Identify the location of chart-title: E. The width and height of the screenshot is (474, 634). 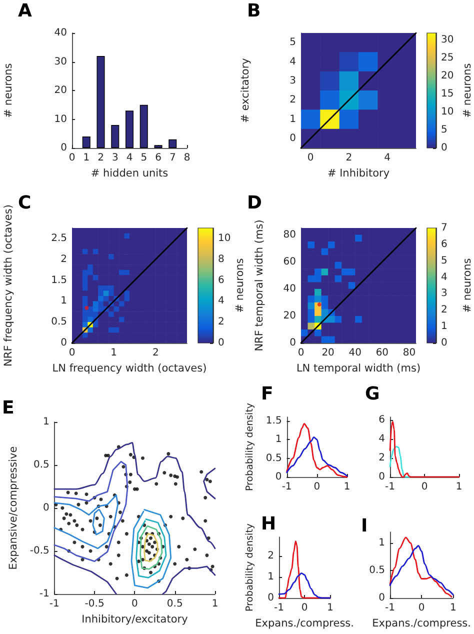
(8, 408).